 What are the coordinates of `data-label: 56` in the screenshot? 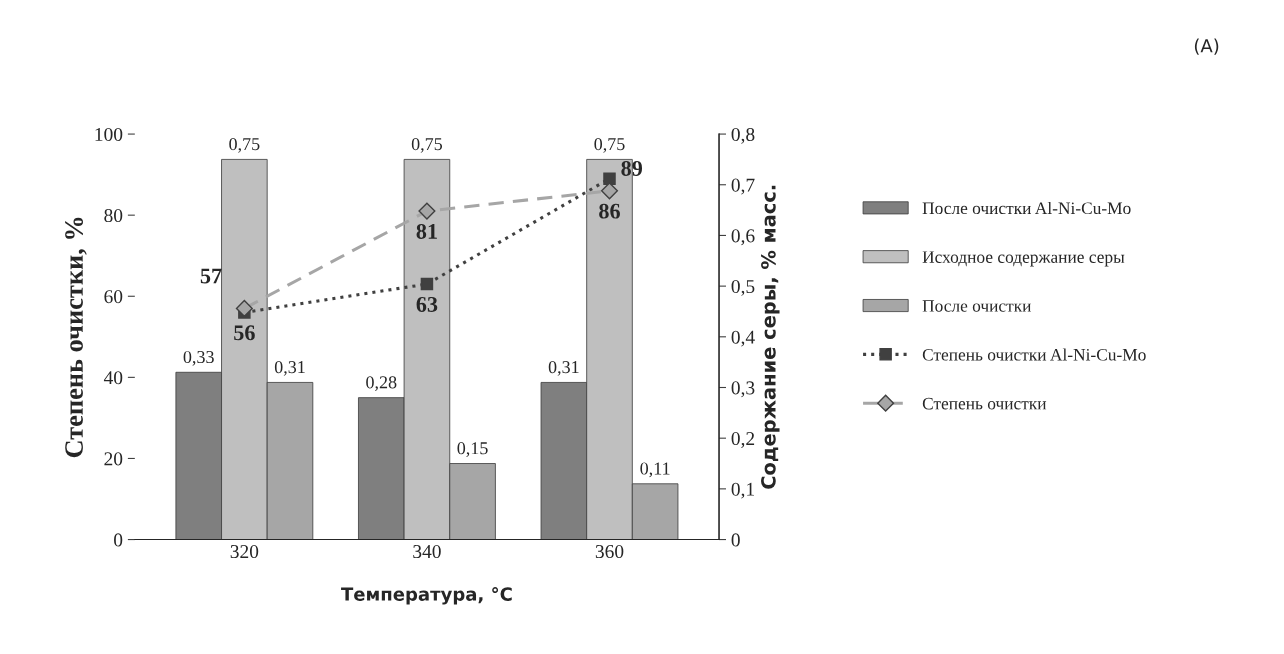 It's located at (244, 333).